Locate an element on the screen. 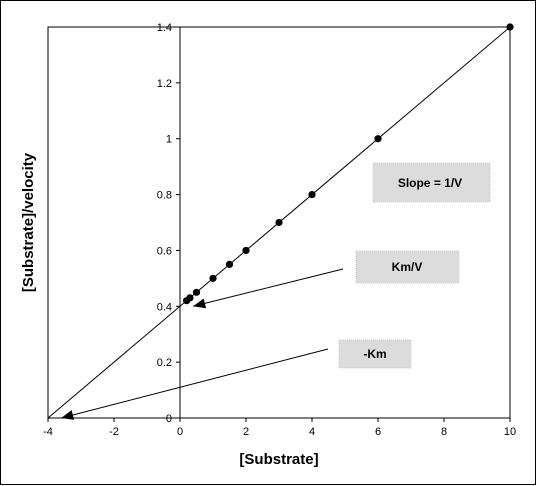 This screenshot has width=536, height=486. x-tick-label: -2 is located at coordinates (114, 432).